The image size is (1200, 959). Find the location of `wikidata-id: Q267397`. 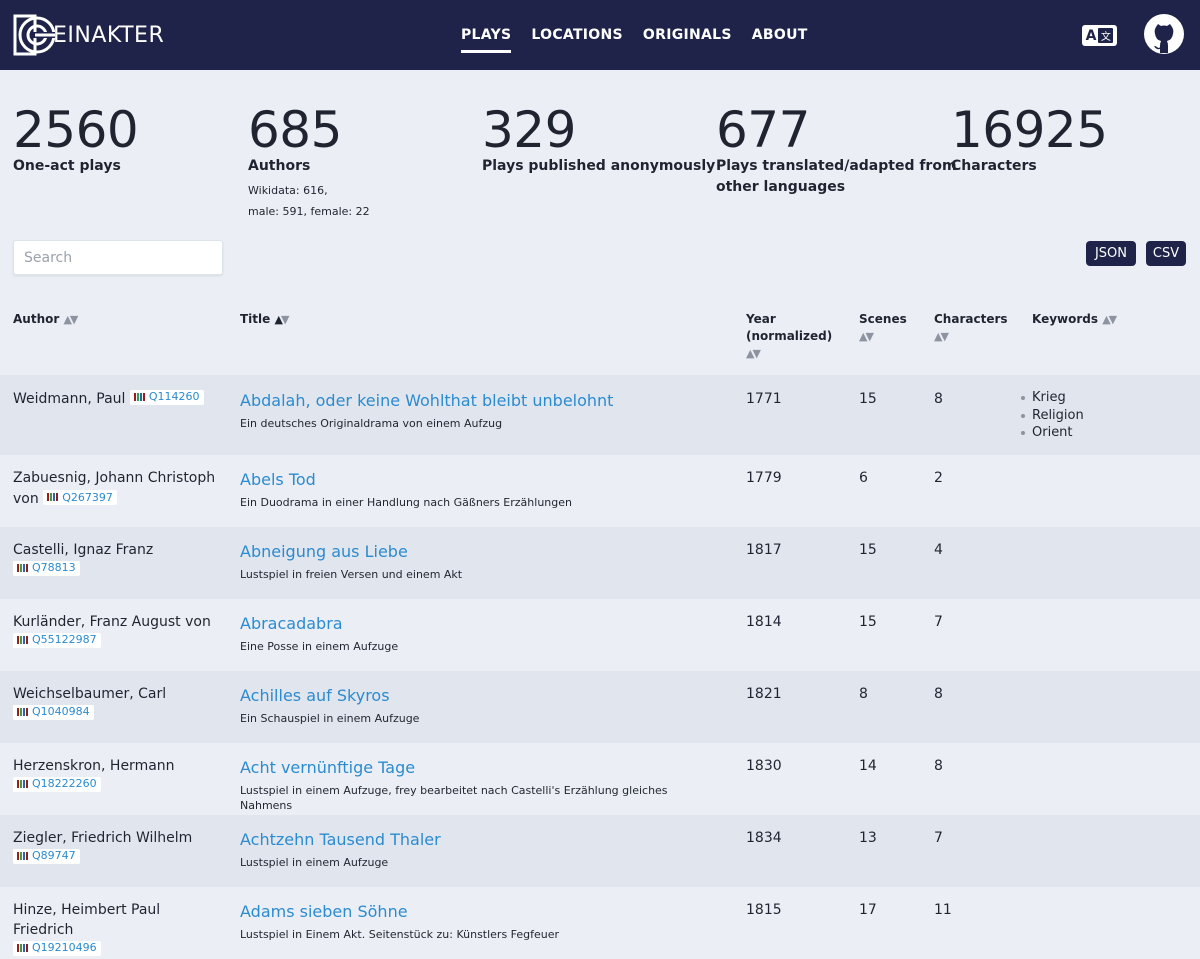

wikidata-id: Q267397 is located at coordinates (87, 497).